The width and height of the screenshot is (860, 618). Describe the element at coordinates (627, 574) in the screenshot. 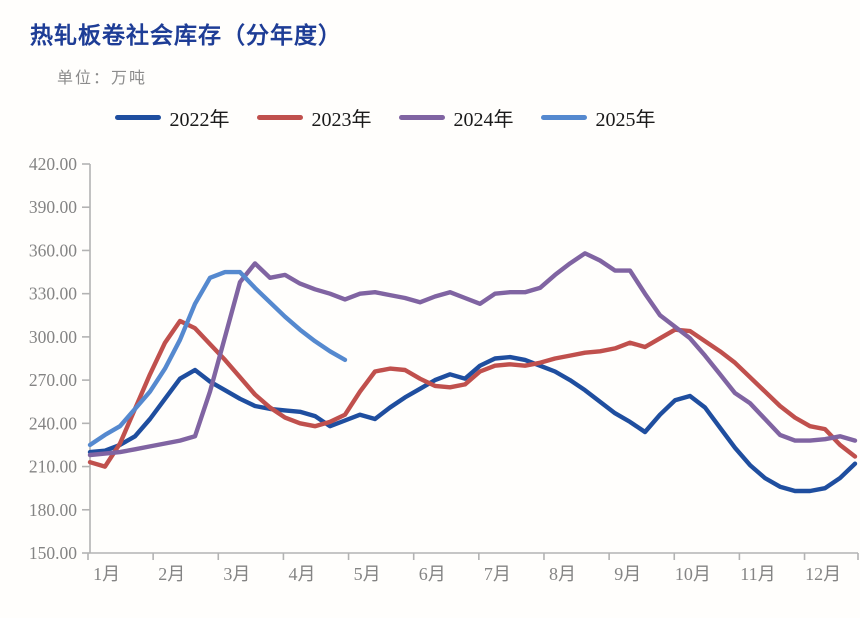

I see `x-tick-label: 9月` at that location.